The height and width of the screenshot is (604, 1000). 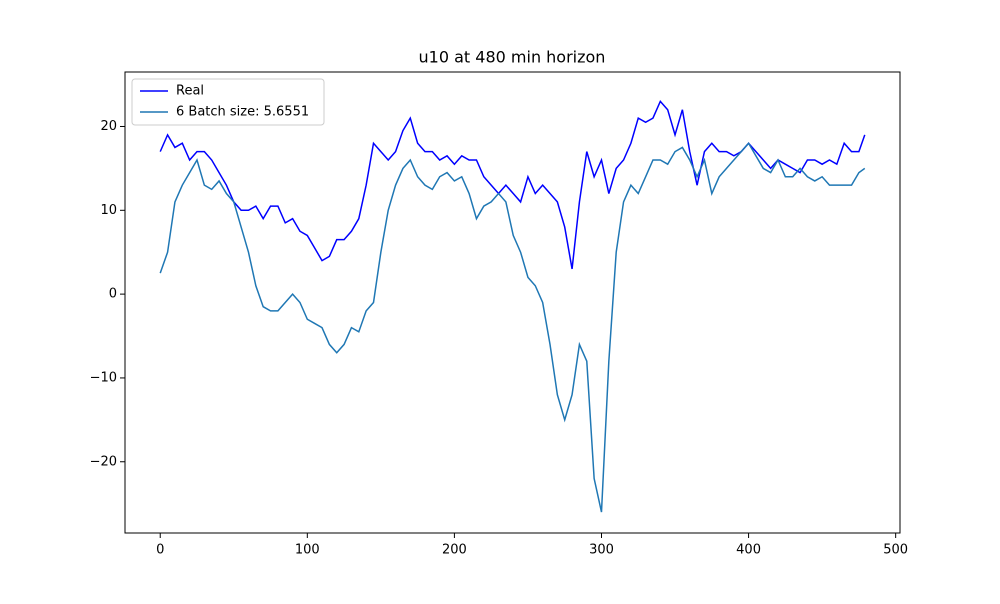 I want to click on y-tick-label: 20, so click(x=108, y=126).